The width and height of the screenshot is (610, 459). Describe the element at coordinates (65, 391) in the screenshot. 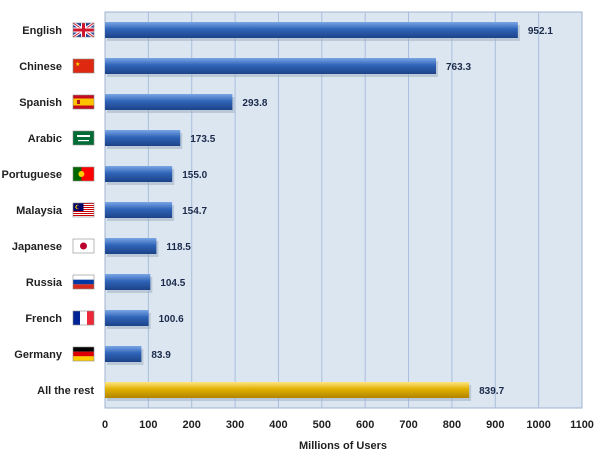

I see `category-label: All the rest` at that location.